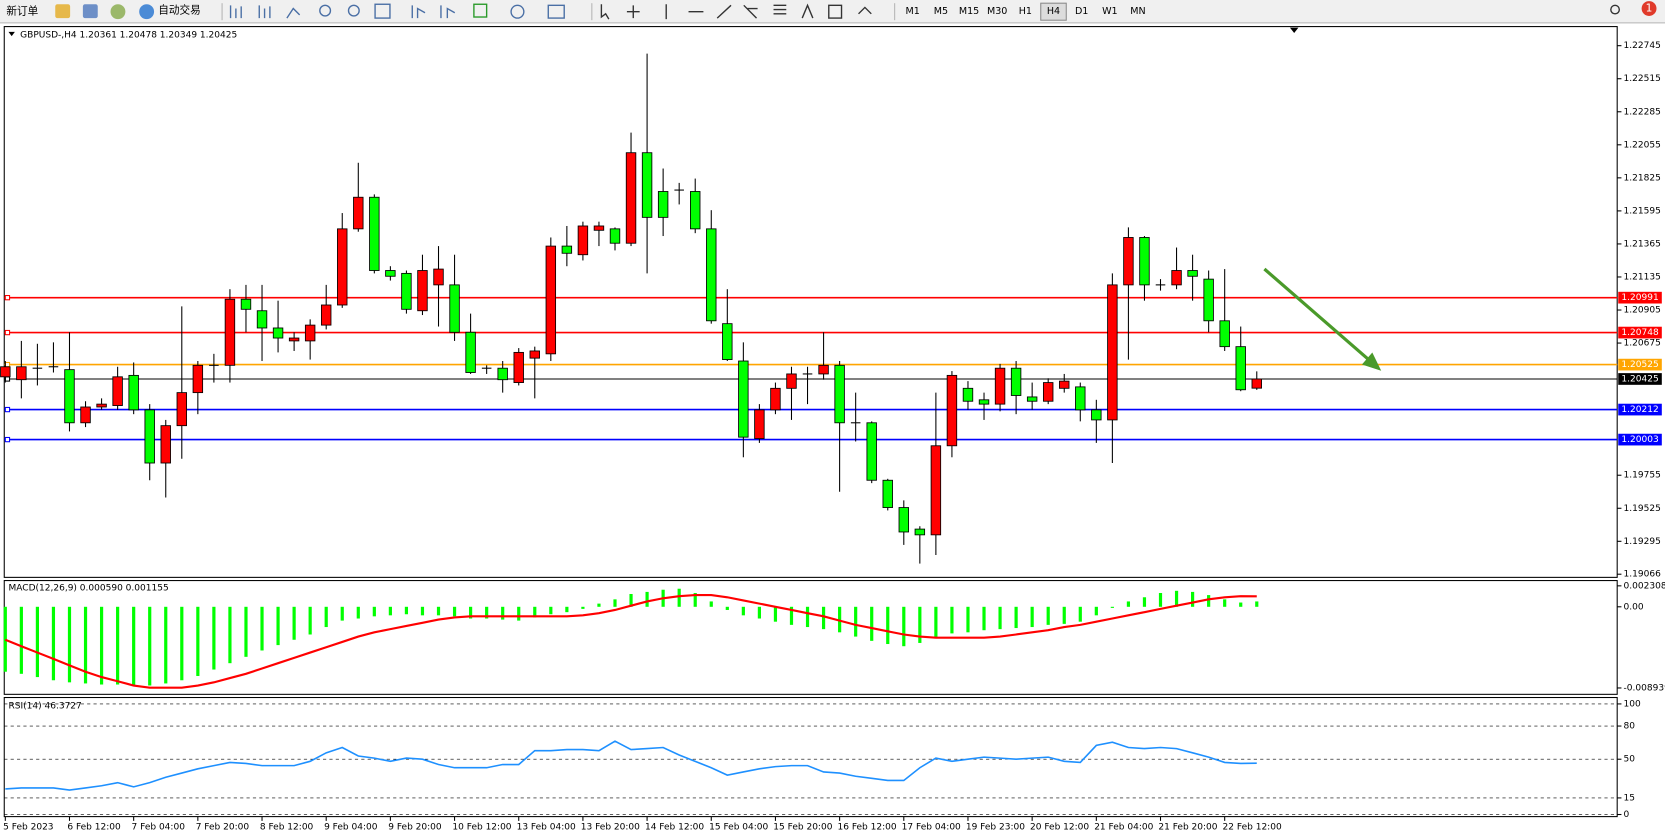  Describe the element at coordinates (1294, 30) in the screenshot. I see `chart-shift-marker` at that location.